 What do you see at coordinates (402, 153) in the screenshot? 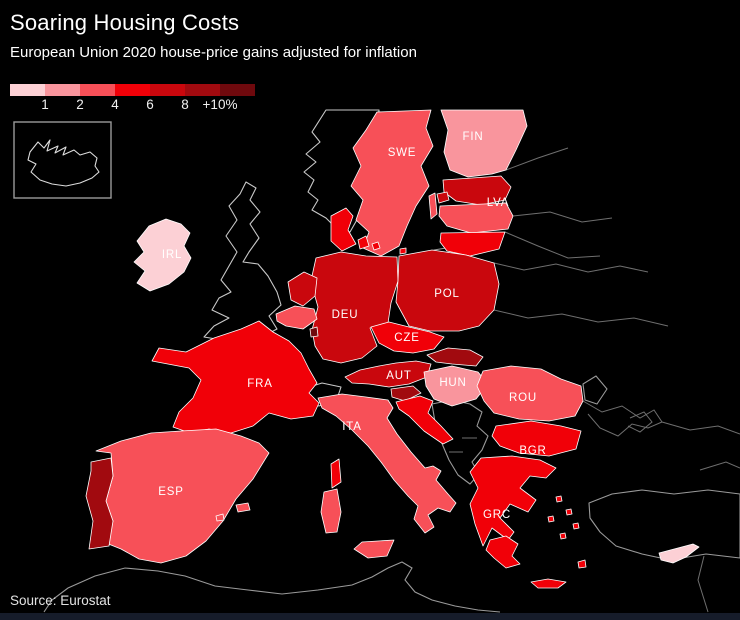
I see `country-label-swe: SWE` at bounding box center [402, 153].